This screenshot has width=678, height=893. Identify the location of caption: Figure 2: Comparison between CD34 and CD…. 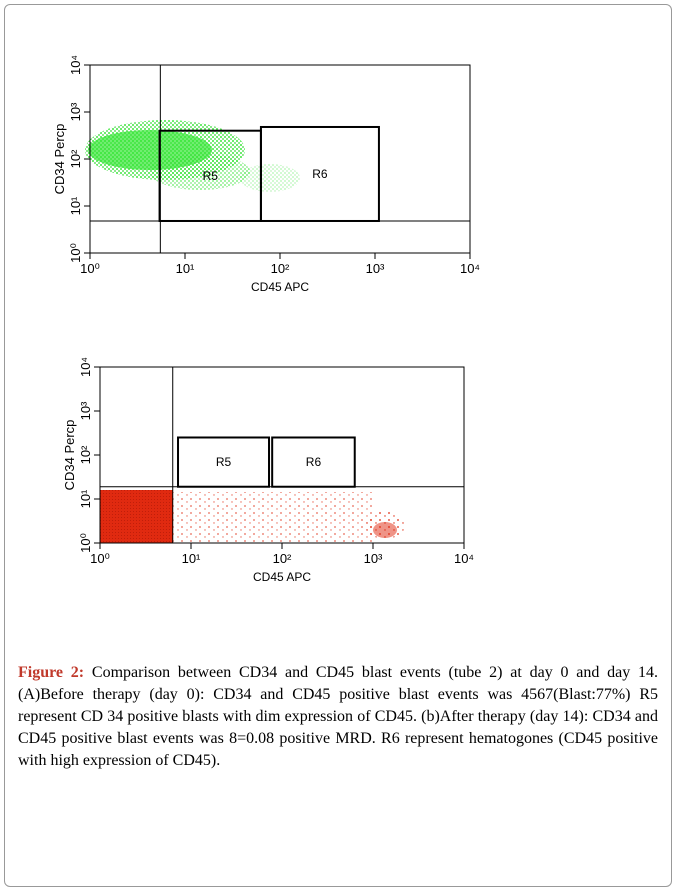
(338, 717).